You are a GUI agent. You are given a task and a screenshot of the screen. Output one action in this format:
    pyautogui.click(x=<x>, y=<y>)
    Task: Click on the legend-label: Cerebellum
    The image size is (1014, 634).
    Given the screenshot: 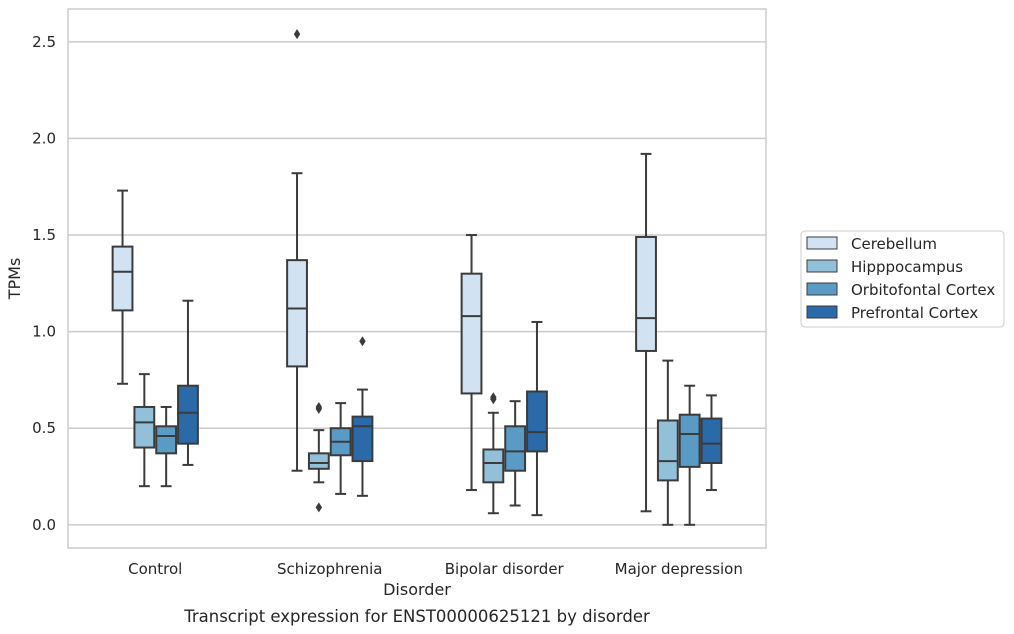 What is the action you would take?
    pyautogui.click(x=894, y=244)
    